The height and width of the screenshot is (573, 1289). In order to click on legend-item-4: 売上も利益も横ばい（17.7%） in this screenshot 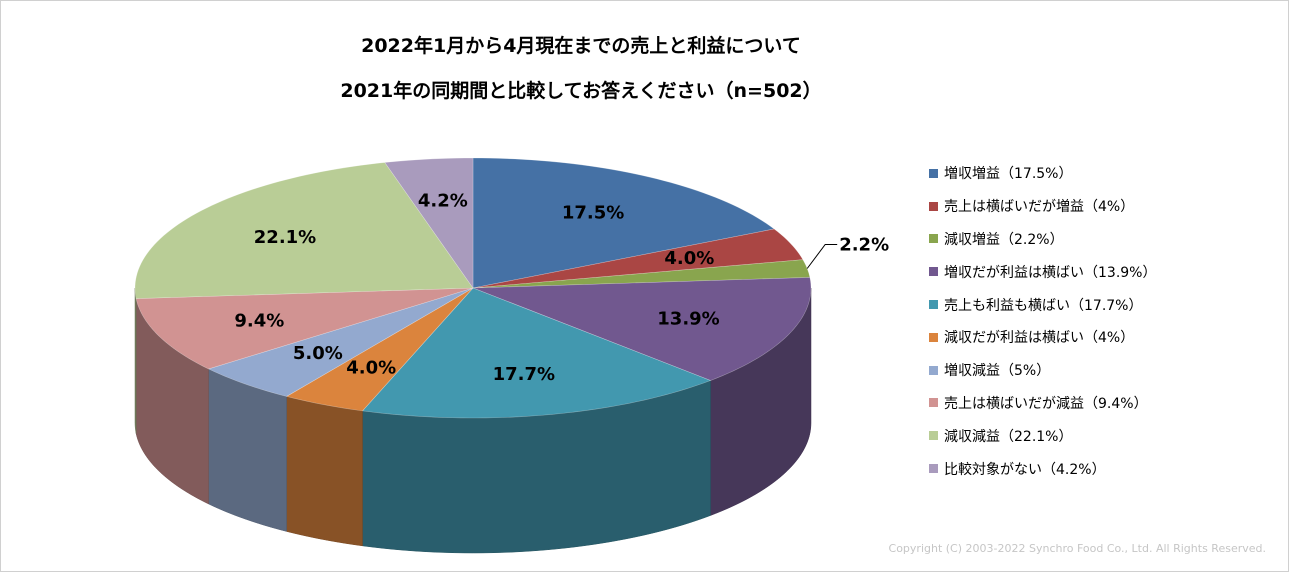, I will do `click(1042, 304)`.